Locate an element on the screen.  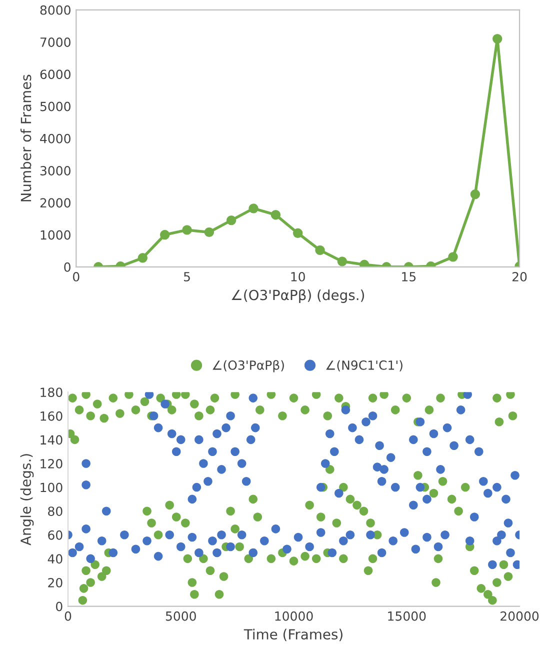
x-tick-label: 10000 is located at coordinates (294, 616).